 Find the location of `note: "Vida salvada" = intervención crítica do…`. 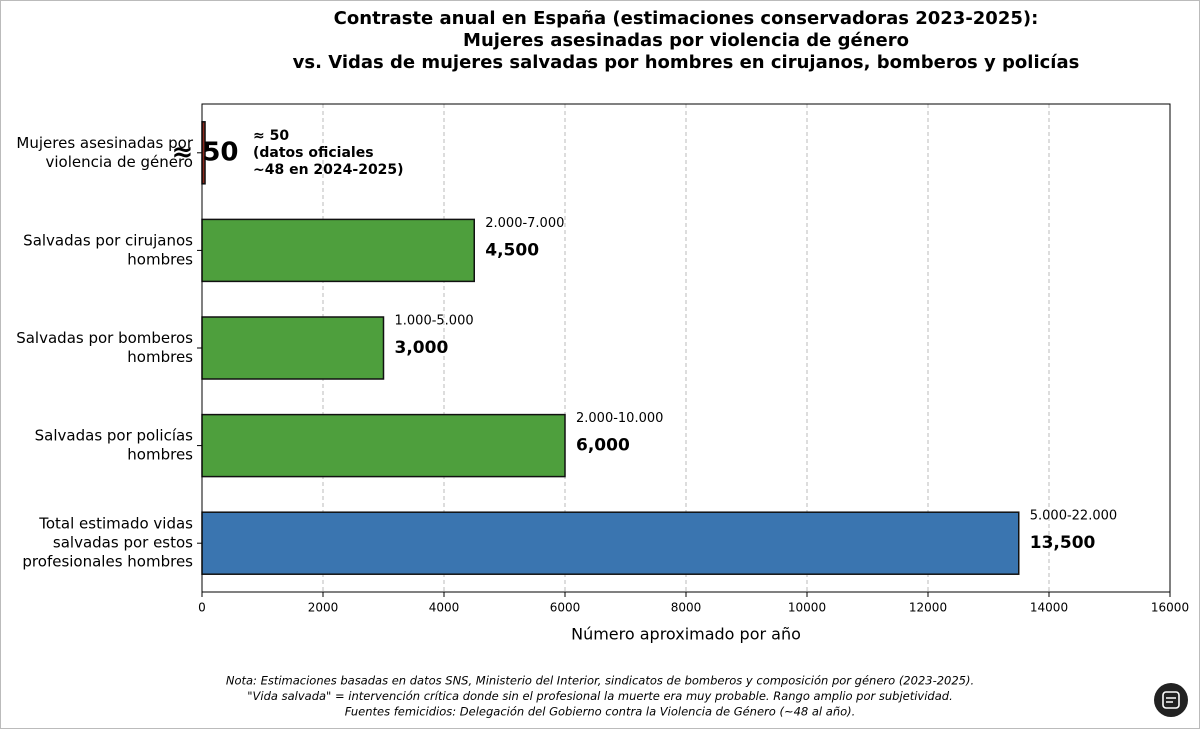

note: "Vida salvada" = intervención crítica do… is located at coordinates (599, 696).